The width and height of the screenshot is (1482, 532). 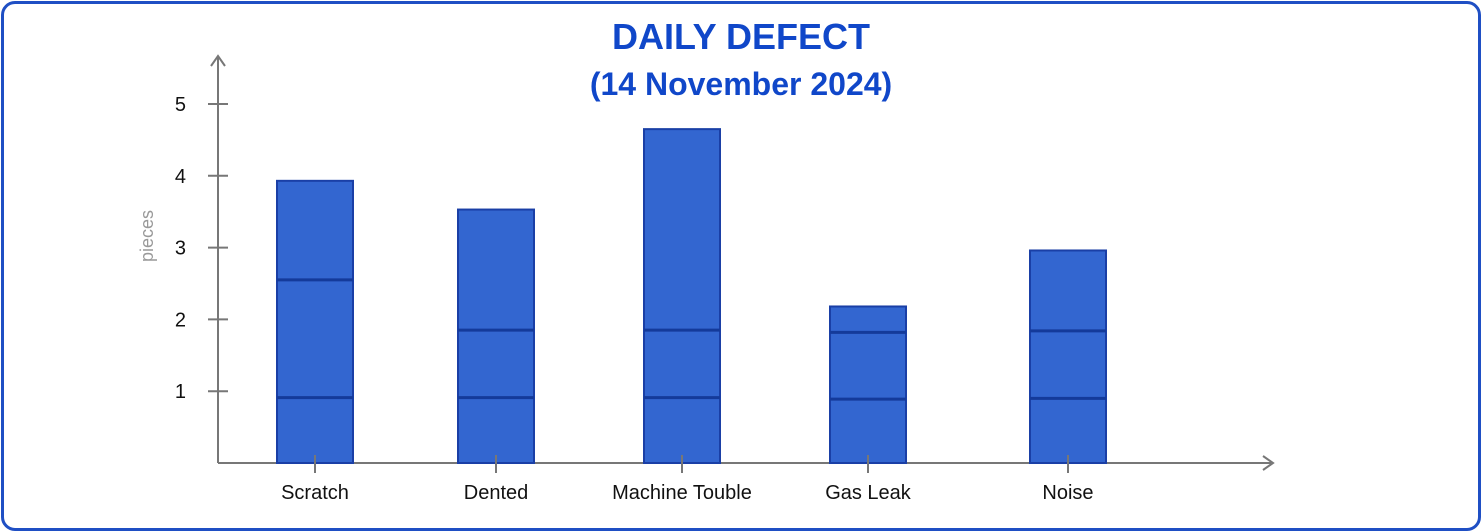 I want to click on x-tick-label: Dented, so click(x=496, y=493).